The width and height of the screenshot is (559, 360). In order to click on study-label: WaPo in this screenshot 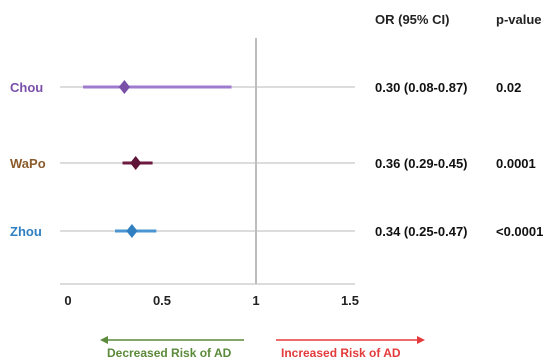, I will do `click(28, 163)`.